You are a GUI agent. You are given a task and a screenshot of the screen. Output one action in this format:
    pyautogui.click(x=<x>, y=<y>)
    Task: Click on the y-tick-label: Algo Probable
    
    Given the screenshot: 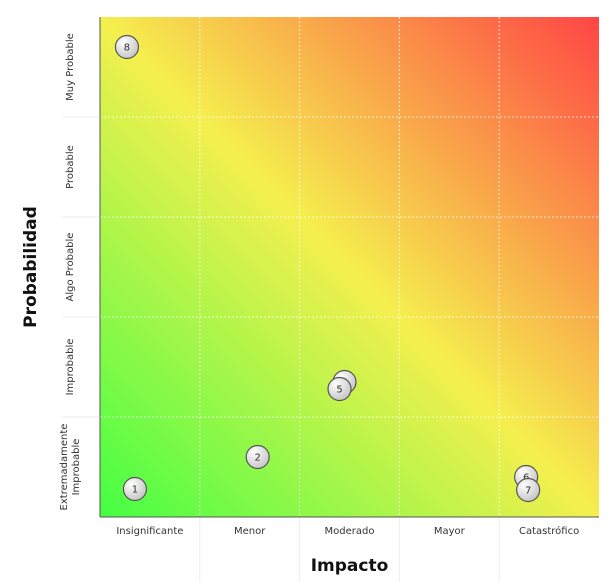 What is the action you would take?
    pyautogui.click(x=70, y=267)
    